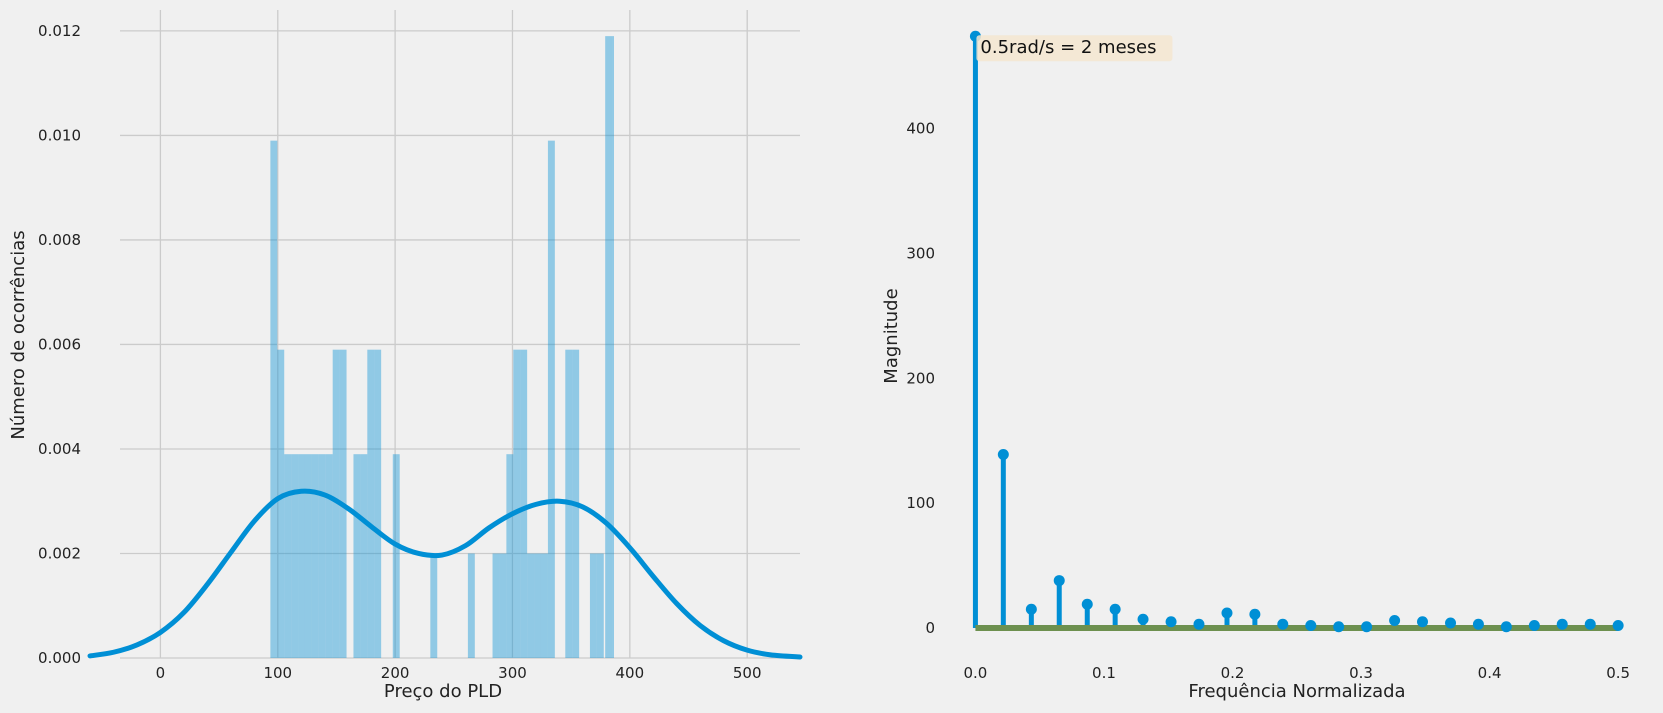 Image resolution: width=1663 pixels, height=713 pixels. Describe the element at coordinates (930, 628) in the screenshot. I see `stem-y-tick-label: 0` at that location.